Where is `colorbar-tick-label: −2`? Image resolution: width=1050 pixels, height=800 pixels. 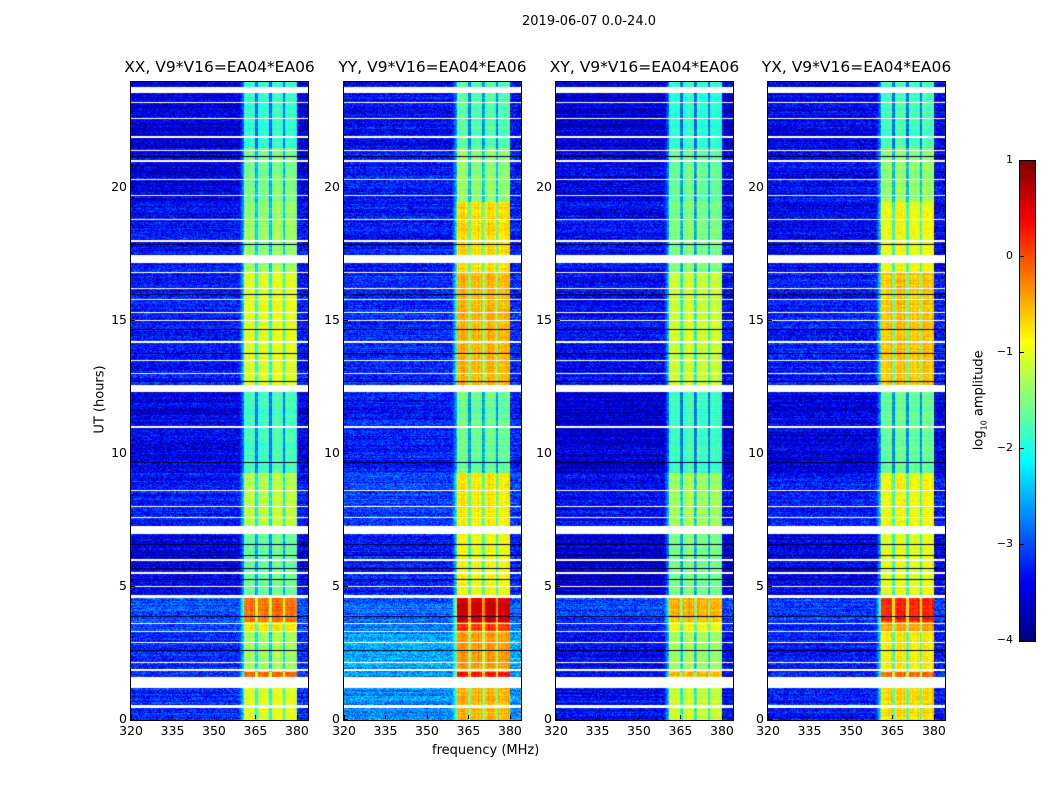 colorbar-tick-label: −2 is located at coordinates (1004, 447).